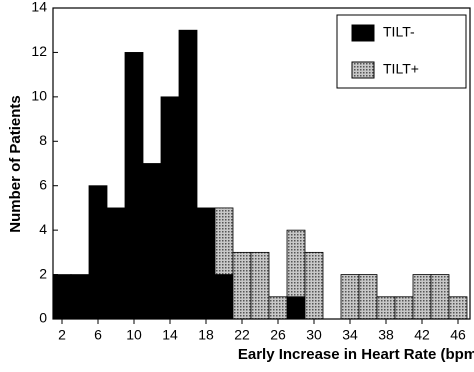 Image resolution: width=474 pixels, height=372 pixels. I want to click on y-tick-label: 6, so click(43, 184).